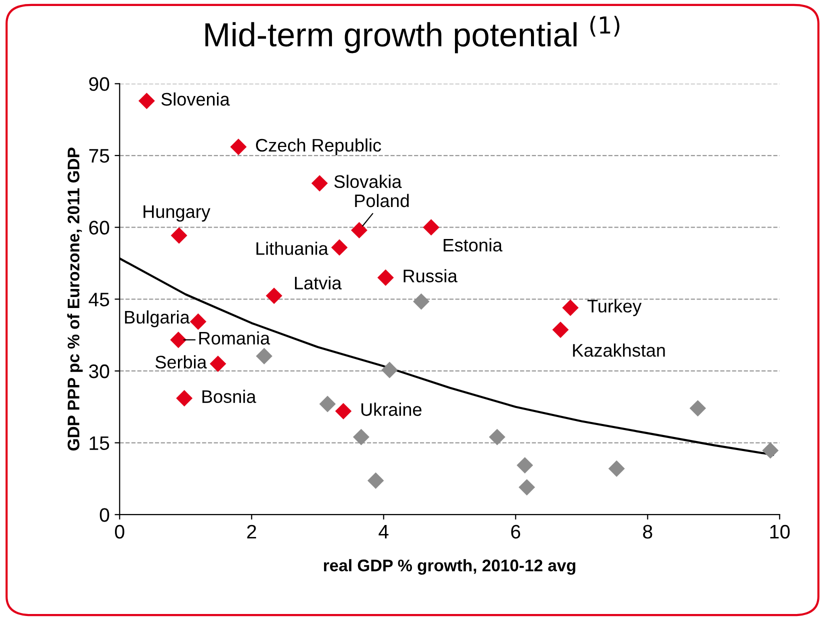 The image size is (825, 620). What do you see at coordinates (780, 531) in the screenshot?
I see `x-tick-label: 10` at bounding box center [780, 531].